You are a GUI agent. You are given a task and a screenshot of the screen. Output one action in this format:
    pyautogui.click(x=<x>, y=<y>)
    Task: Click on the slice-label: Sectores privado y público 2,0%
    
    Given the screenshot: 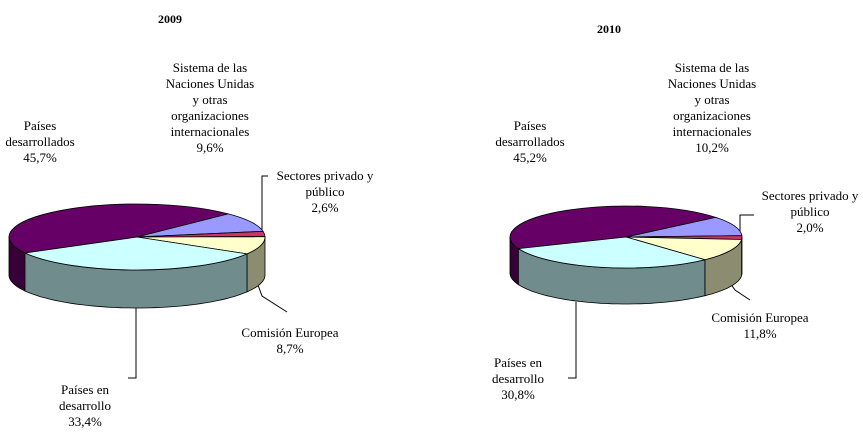 What is the action you would take?
    pyautogui.click(x=809, y=212)
    